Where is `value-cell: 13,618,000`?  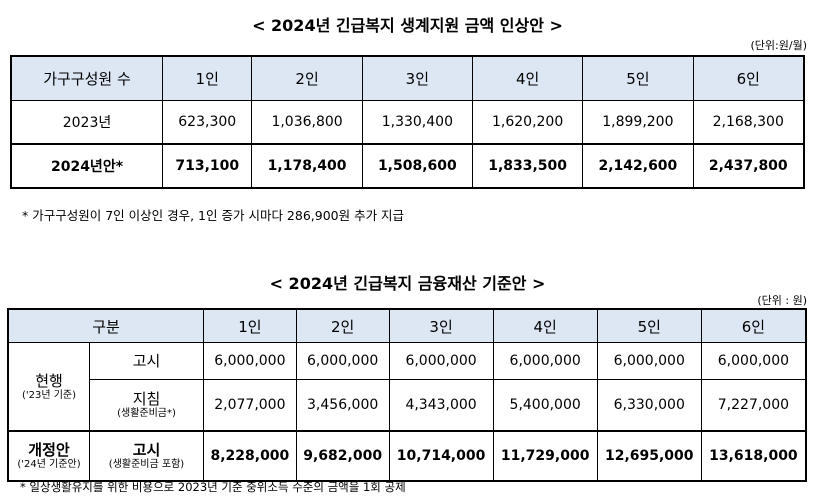
value-cell: 13,618,000 is located at coordinates (753, 455).